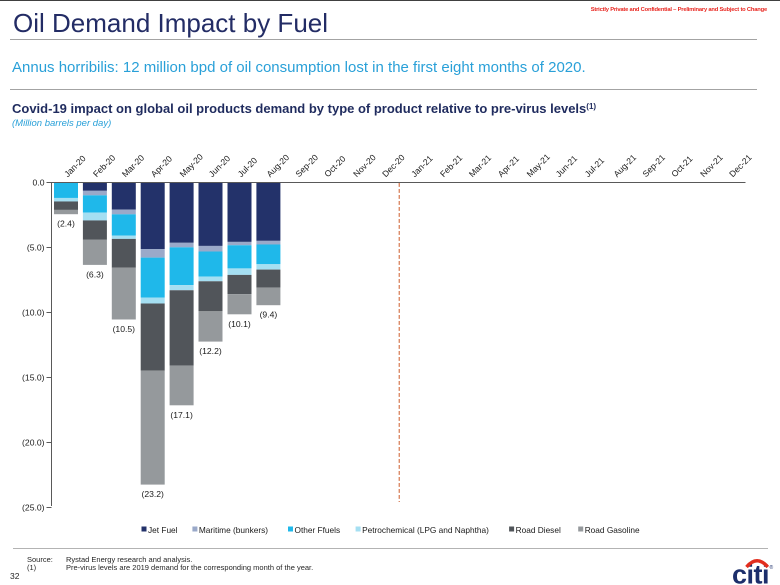 This screenshot has width=780, height=585. Describe the element at coordinates (422, 166) in the screenshot. I see `svg-text: Jan-21` at that location.